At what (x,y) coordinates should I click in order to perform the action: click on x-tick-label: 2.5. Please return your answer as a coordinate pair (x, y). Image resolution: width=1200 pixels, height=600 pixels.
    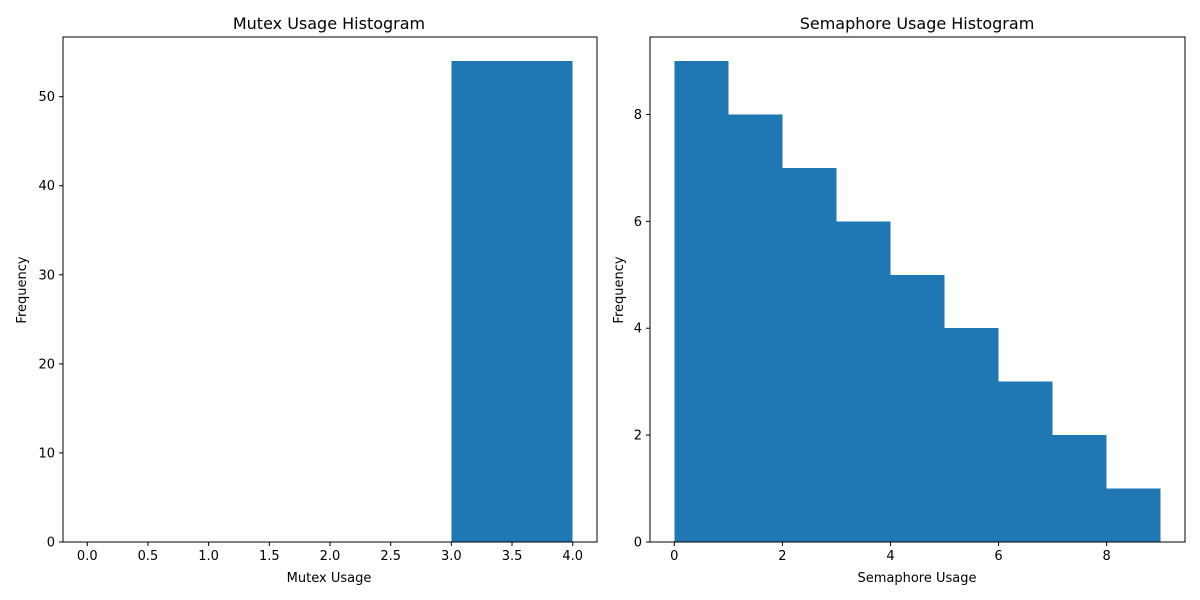
    Looking at the image, I should click on (390, 556).